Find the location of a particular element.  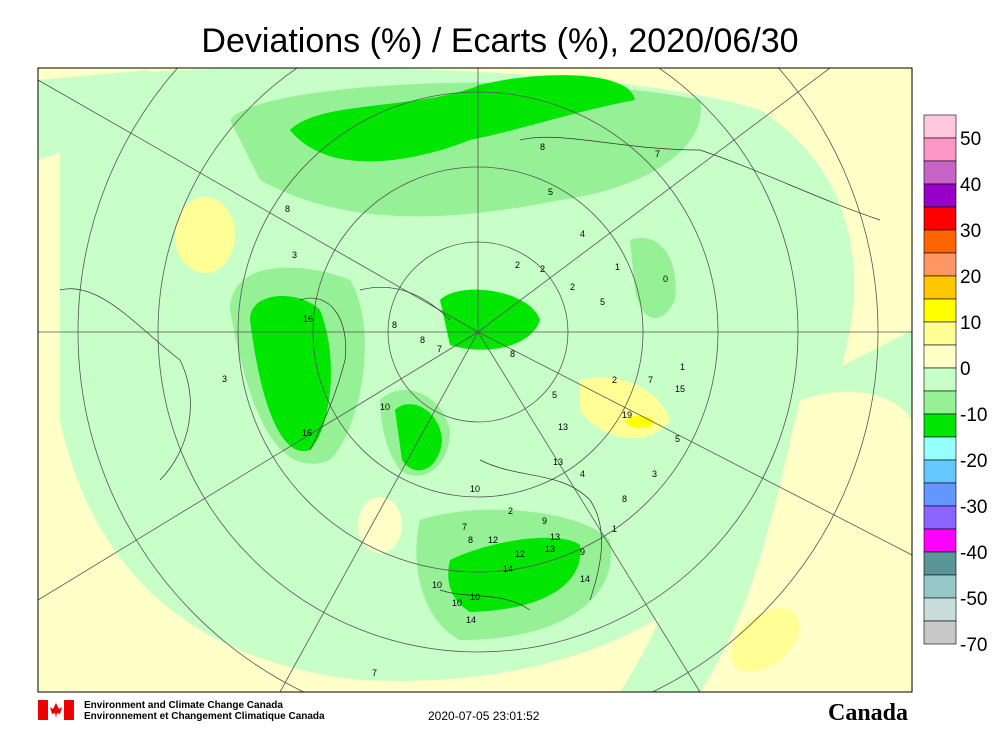

colorbar: 50 40 30 20 10 0 -10 -20 -30 -40 -50 -70 is located at coordinates (955, 385).